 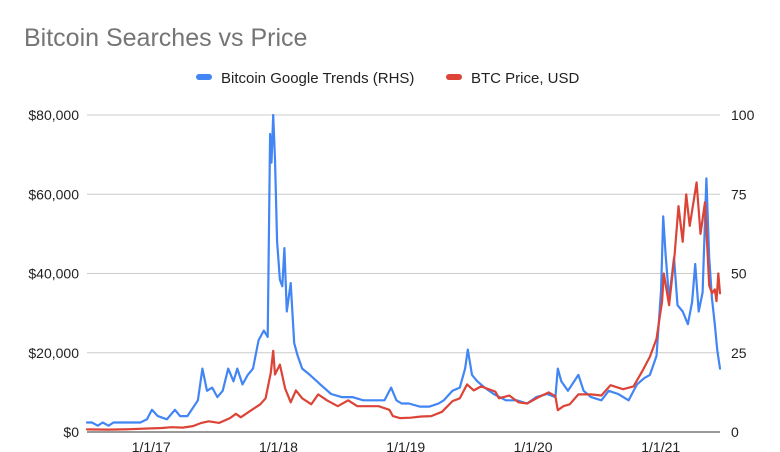 What do you see at coordinates (204, 77) in the screenshot?
I see `legend-swatch-google-trends` at bounding box center [204, 77].